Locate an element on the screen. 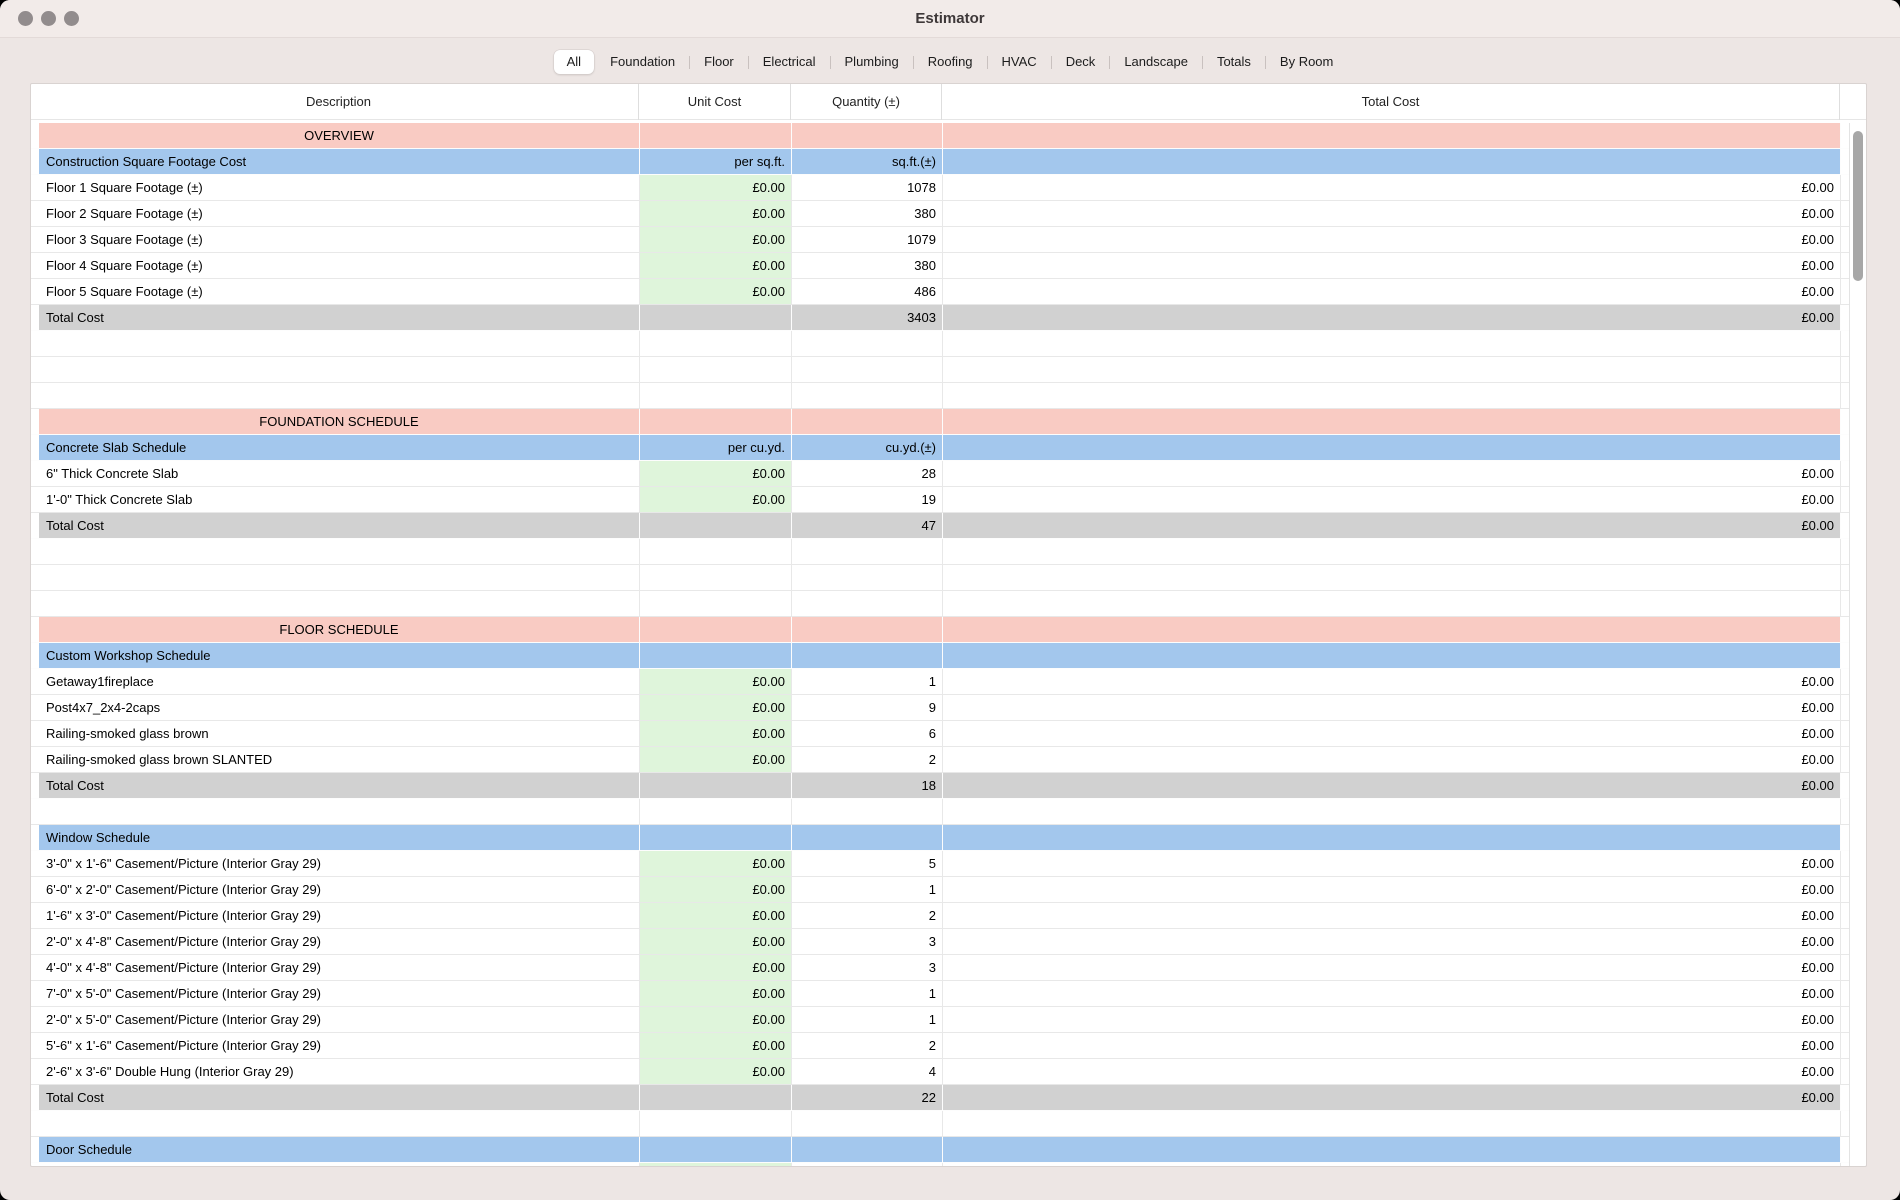  cell-description: Construction Square Footage Cost is located at coordinates (339, 161).